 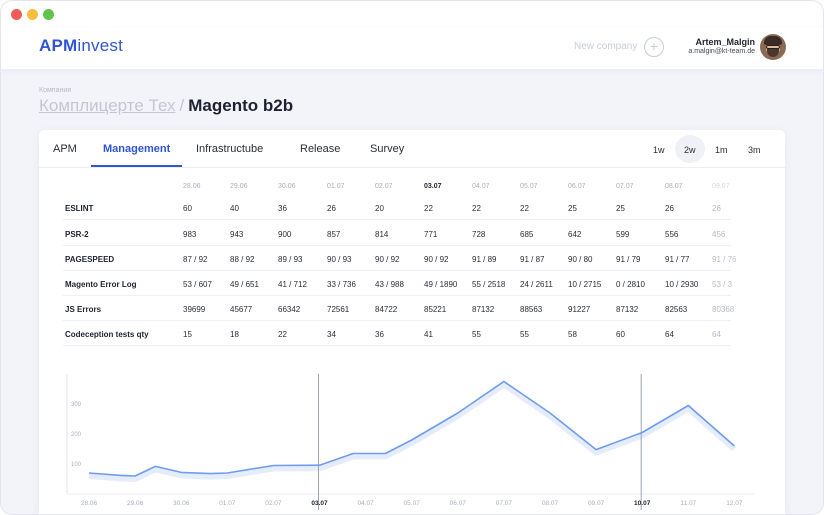 What do you see at coordinates (379, 208) in the screenshot?
I see `table-cell: 20` at bounding box center [379, 208].